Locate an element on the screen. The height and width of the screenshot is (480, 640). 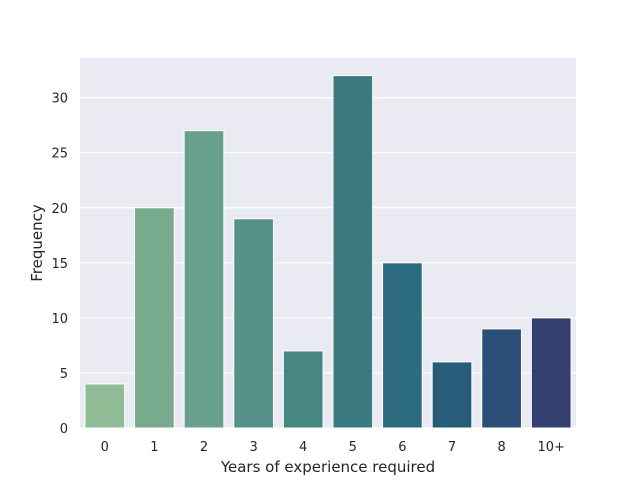
y-axis-label: Frequency is located at coordinates (37, 243).